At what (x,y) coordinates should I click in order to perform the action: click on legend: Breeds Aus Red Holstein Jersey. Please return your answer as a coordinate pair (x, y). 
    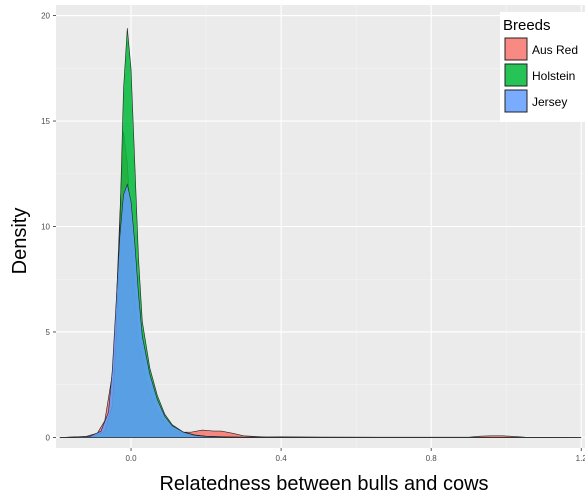
    Looking at the image, I should click on (542, 67).